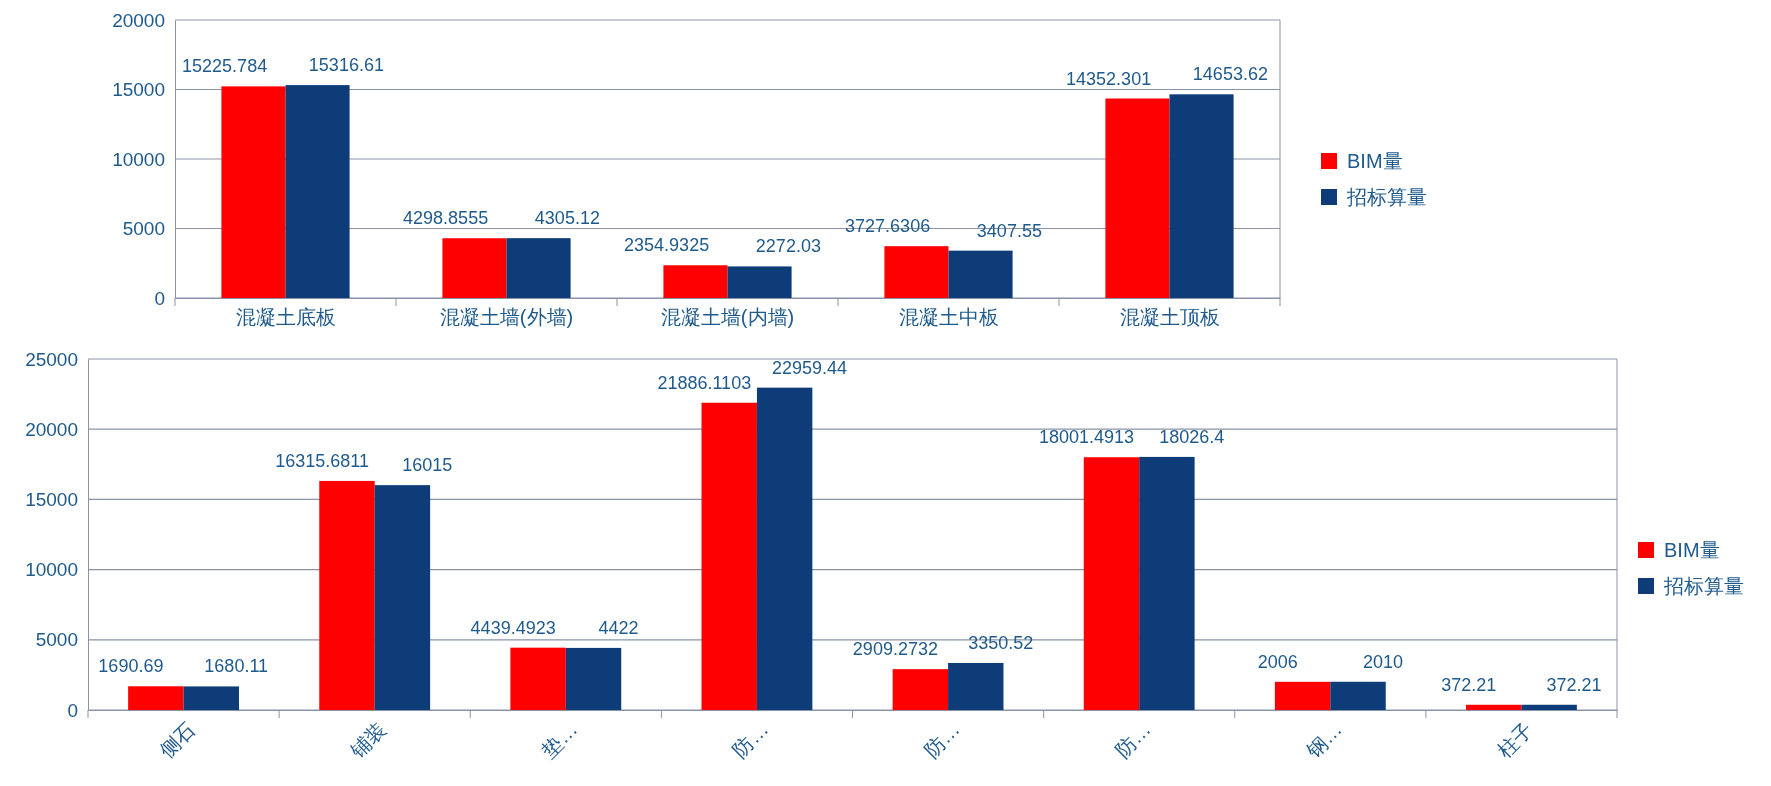 The image size is (1771, 786). I want to click on data-label: 4422, so click(618, 627).